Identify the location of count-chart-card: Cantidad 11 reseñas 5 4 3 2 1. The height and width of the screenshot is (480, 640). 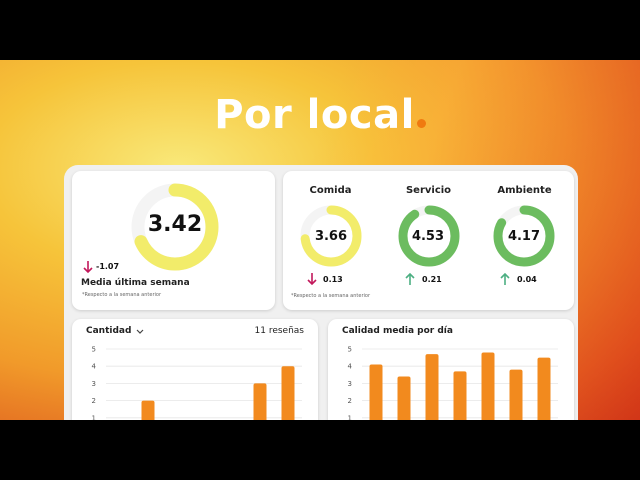
(195, 369).